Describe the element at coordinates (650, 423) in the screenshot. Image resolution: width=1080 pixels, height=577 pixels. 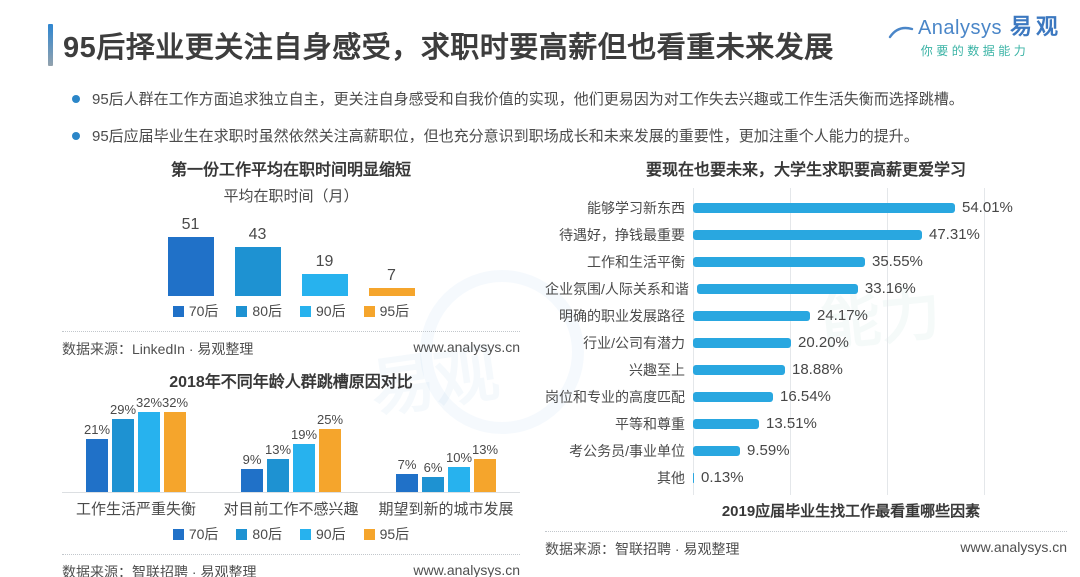
I see `hbar-label: 平等和尊重` at that location.